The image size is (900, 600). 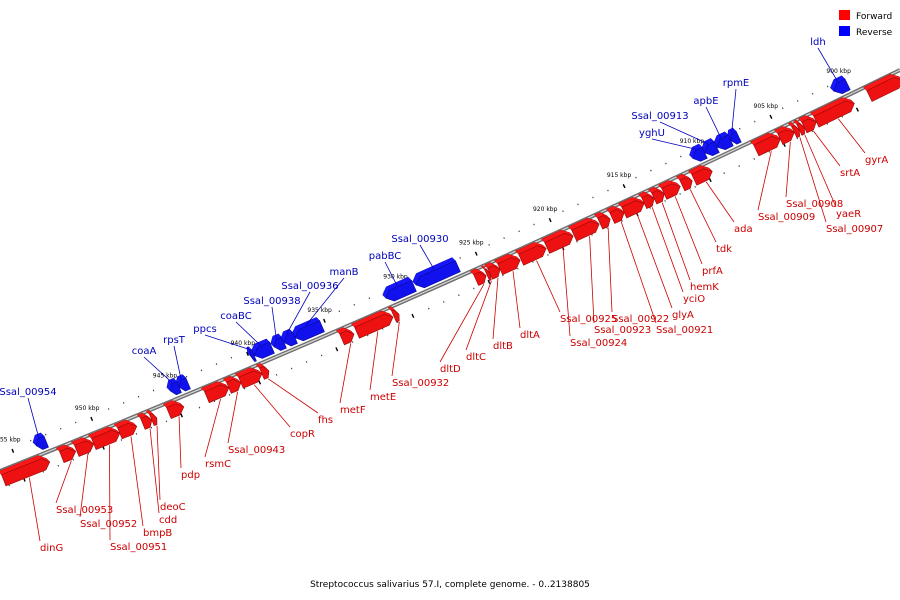 I want to click on forward-gene-label: metE, so click(x=383, y=397).